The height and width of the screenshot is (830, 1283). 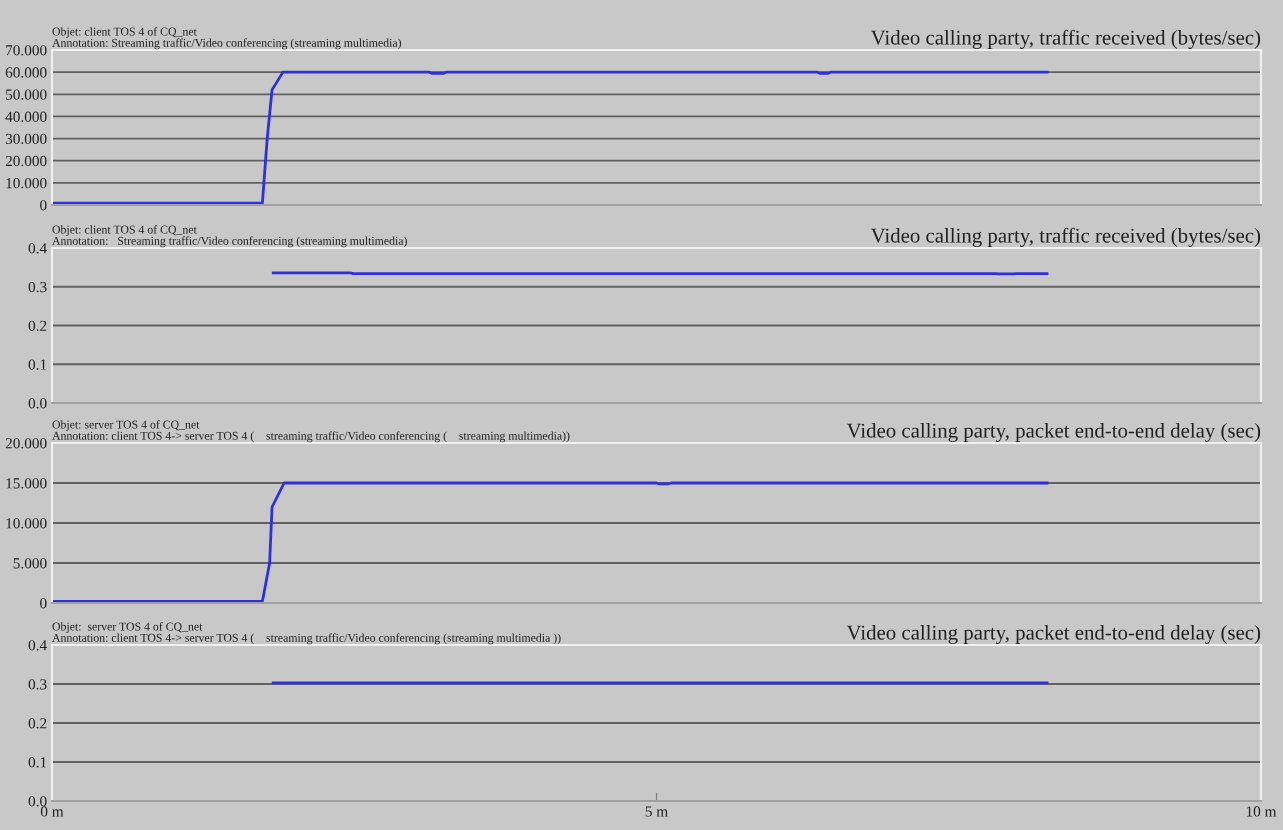 I want to click on text: Annotation: client TOS 4-> server TOS 4 ( streaming traffic/Video conferencing (streaming multimedia )), so click(x=306, y=639).